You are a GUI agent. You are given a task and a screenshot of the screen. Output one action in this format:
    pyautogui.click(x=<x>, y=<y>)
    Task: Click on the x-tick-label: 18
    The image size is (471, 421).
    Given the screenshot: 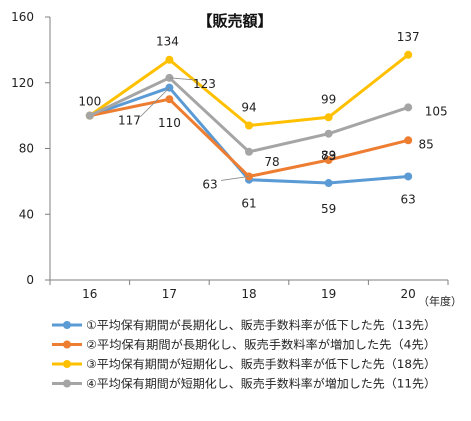 What is the action you would take?
    pyautogui.click(x=248, y=294)
    